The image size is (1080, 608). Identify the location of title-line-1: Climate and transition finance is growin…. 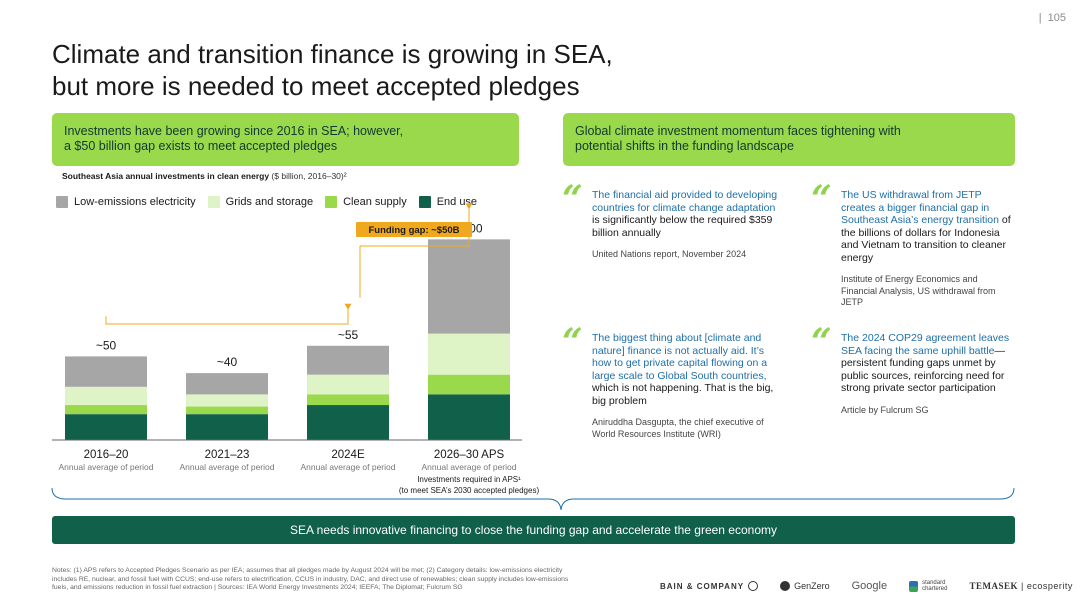
(332, 54).